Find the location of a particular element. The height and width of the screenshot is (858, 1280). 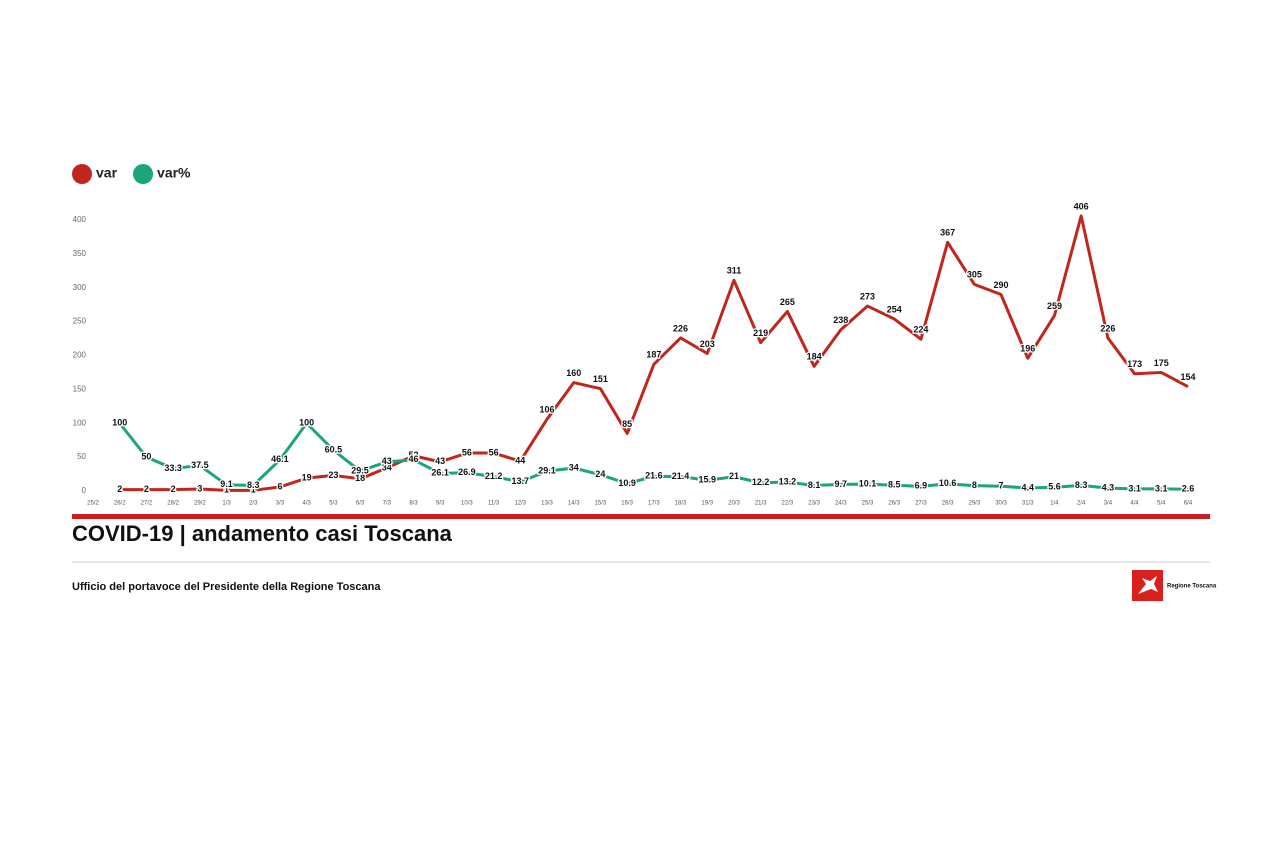

data-label: 9.7 is located at coordinates (841, 484).